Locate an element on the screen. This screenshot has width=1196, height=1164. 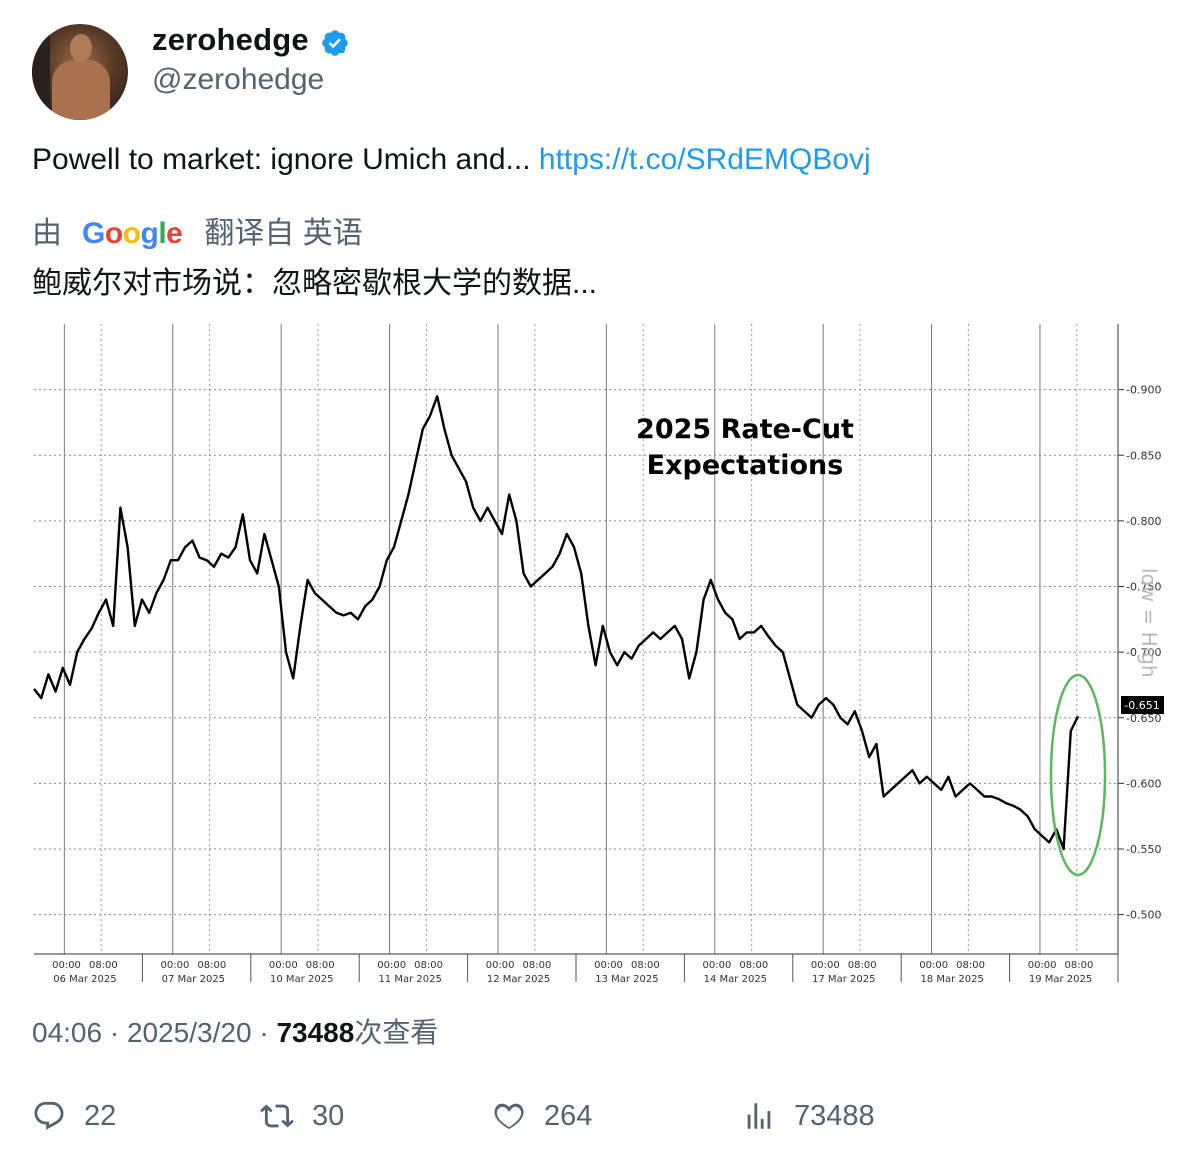
views-stat: 73488 is located at coordinates (834, 1115).